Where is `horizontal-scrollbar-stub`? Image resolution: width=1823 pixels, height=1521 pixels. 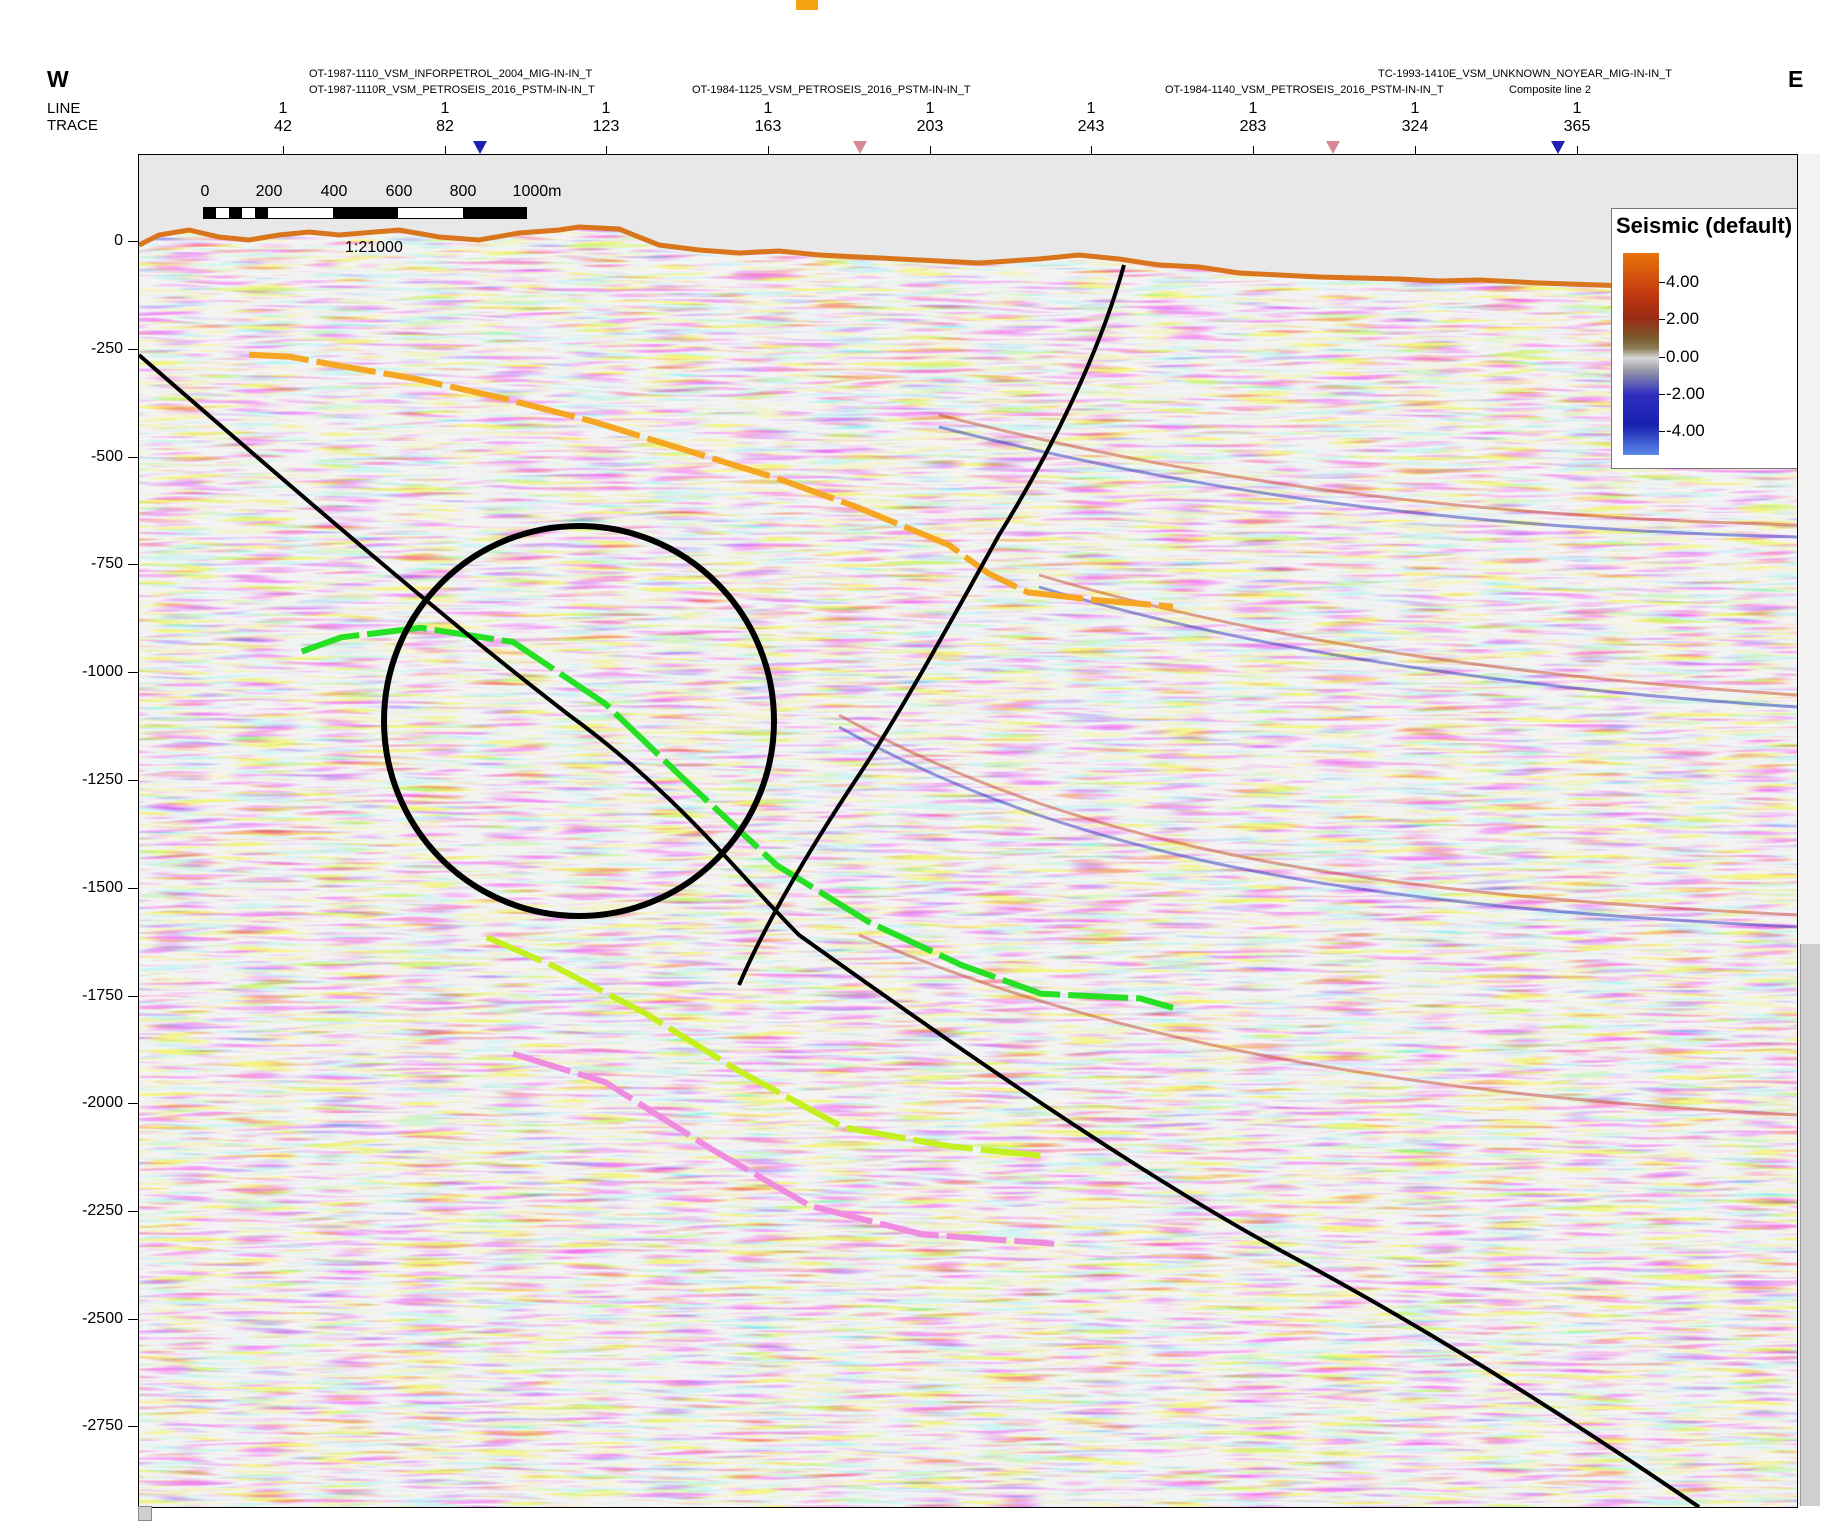 horizontal-scrollbar-stub is located at coordinates (145, 1513).